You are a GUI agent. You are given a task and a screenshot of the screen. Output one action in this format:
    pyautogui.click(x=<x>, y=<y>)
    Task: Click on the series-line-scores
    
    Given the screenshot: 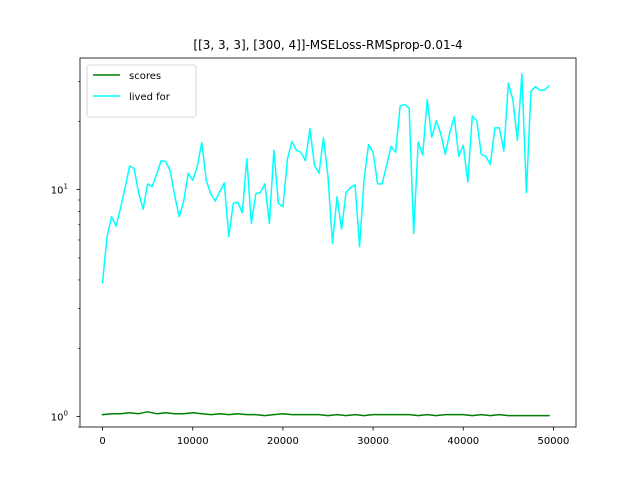 What is the action you would take?
    pyautogui.click(x=325, y=414)
    